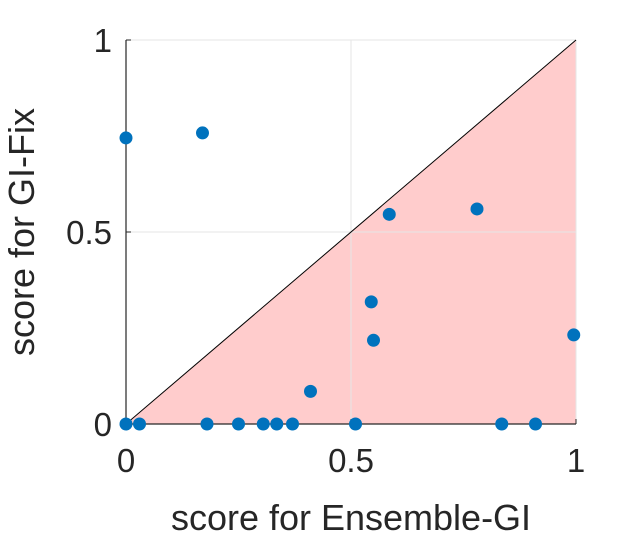  What do you see at coordinates (126, 460) in the screenshot?
I see `x-tick-label-0: 0` at bounding box center [126, 460].